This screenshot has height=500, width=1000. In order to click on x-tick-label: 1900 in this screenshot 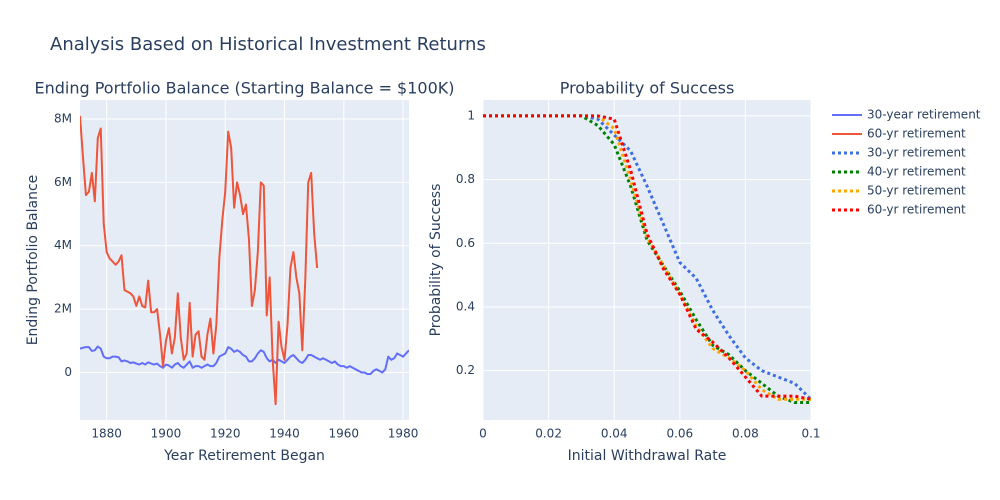, I will do `click(166, 434)`.